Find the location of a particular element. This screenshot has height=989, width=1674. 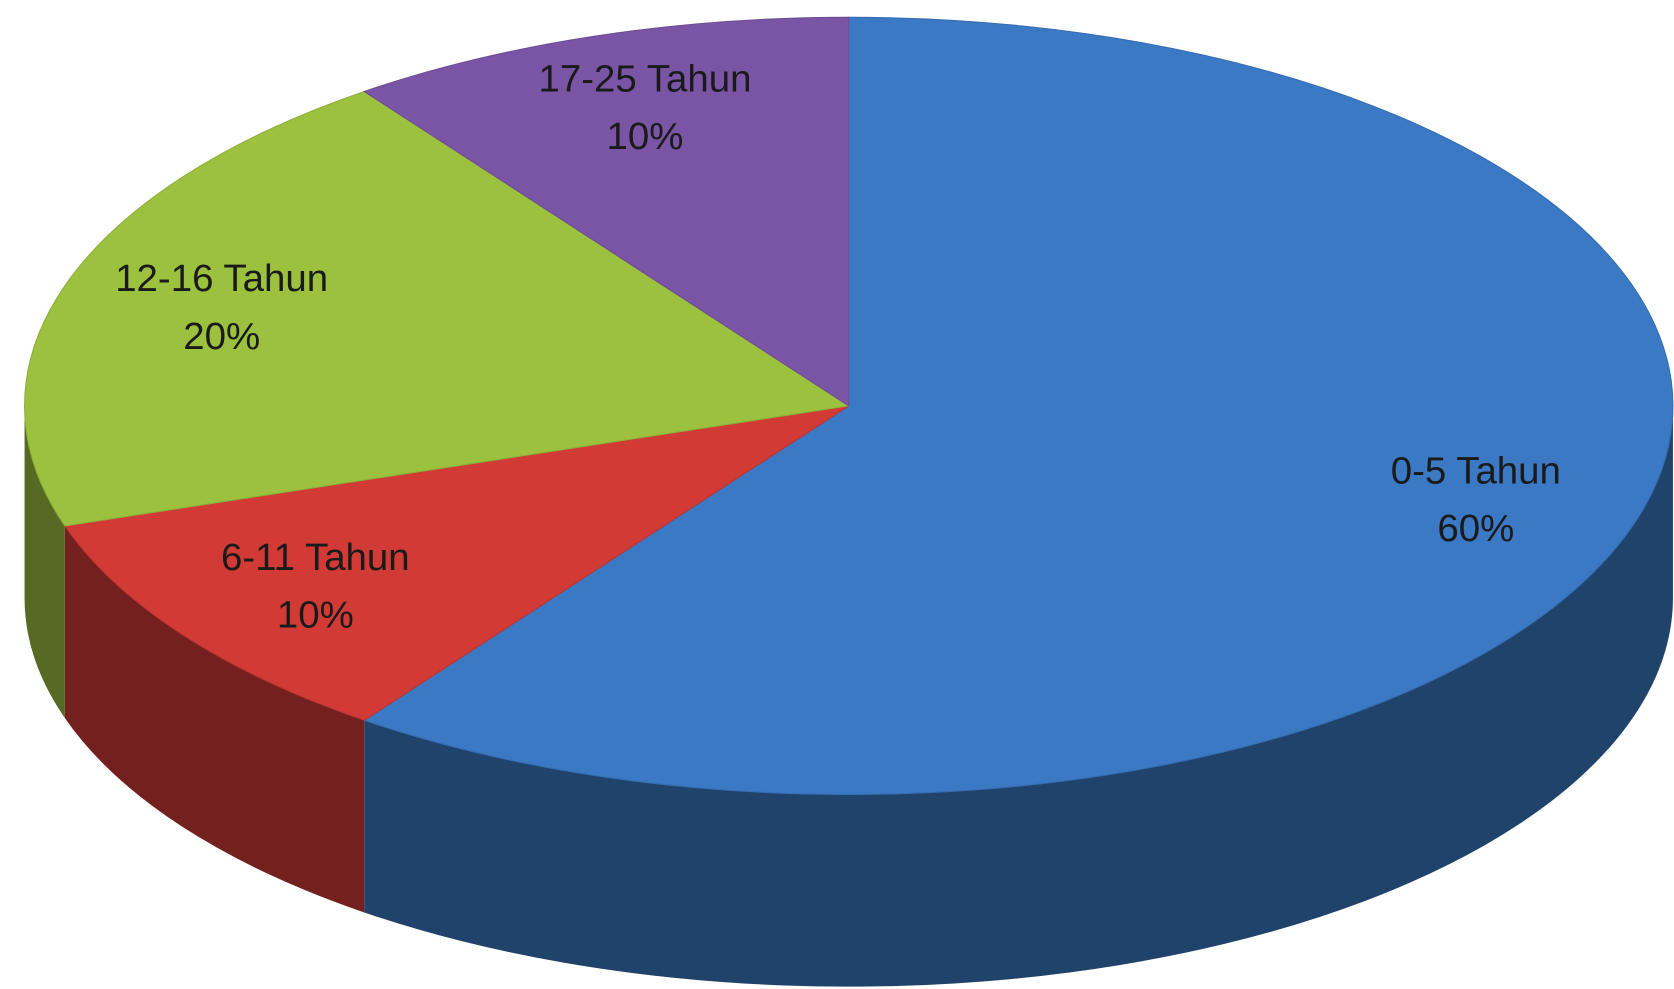

slice-label: 6-11 Tahun is located at coordinates (315, 557).